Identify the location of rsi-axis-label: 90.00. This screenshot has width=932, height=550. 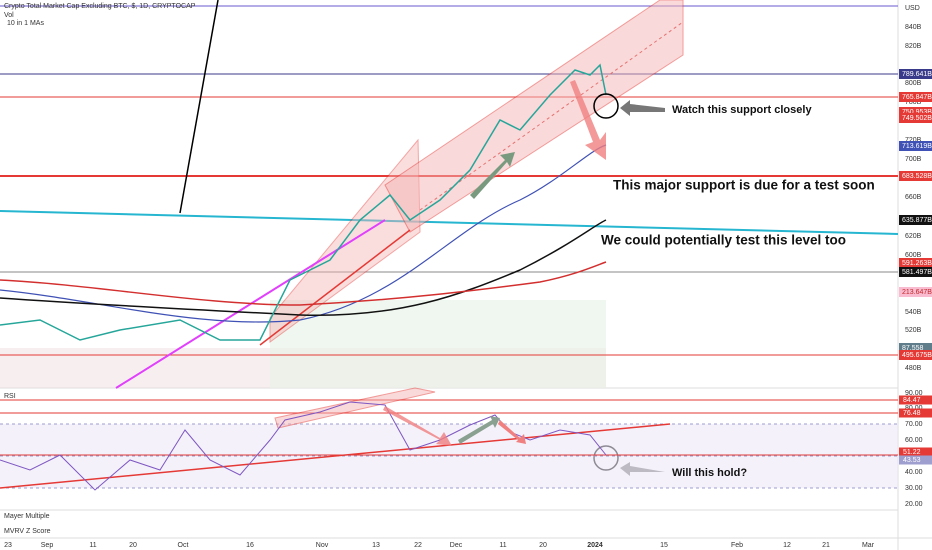
(914, 393).